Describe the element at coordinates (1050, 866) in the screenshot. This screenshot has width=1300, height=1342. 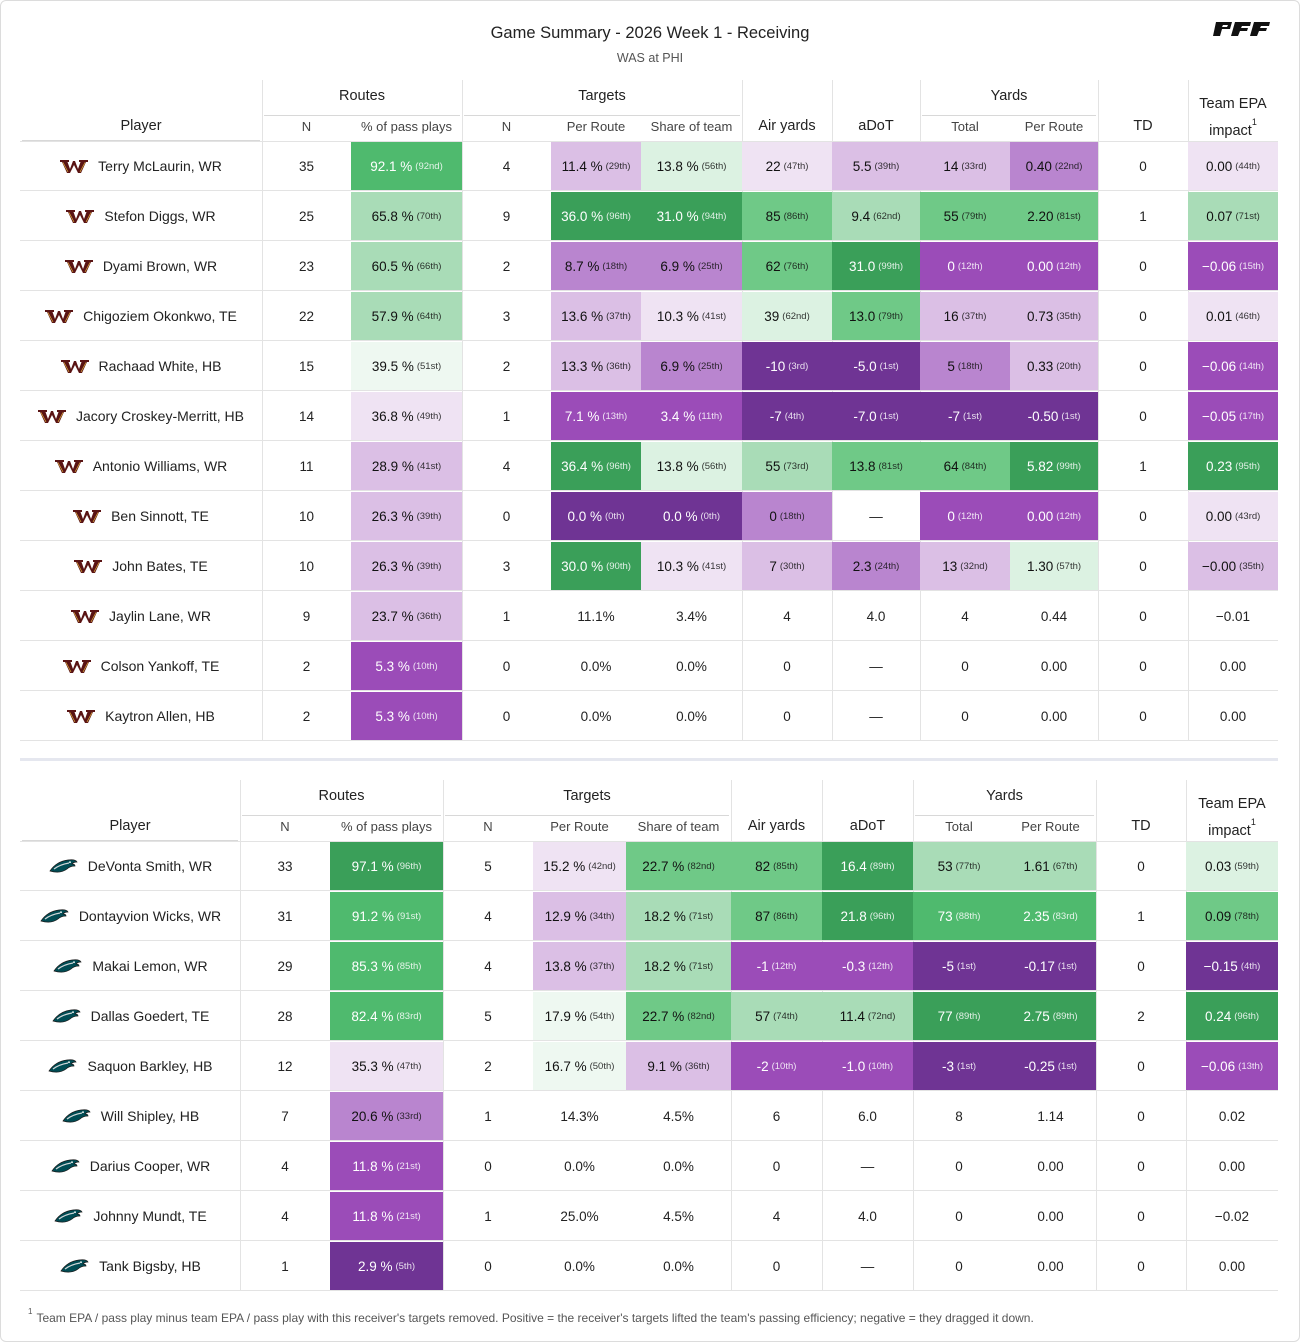
I see `ypr-cell: 1.61 (67th)` at that location.